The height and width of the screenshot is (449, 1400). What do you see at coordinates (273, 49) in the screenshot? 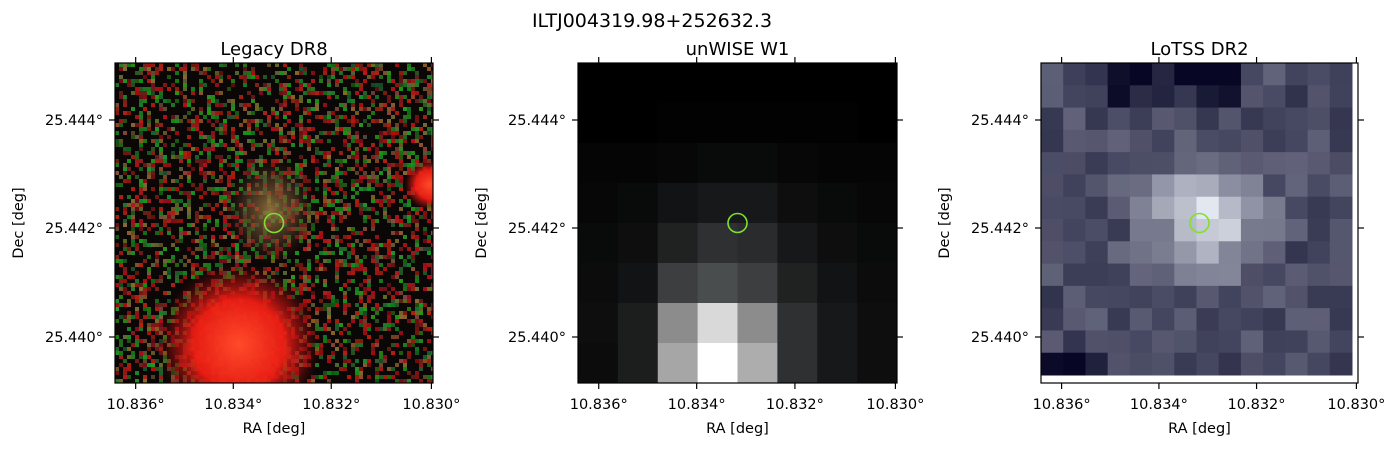
I see `panel-title: Legacy DR8` at bounding box center [273, 49].